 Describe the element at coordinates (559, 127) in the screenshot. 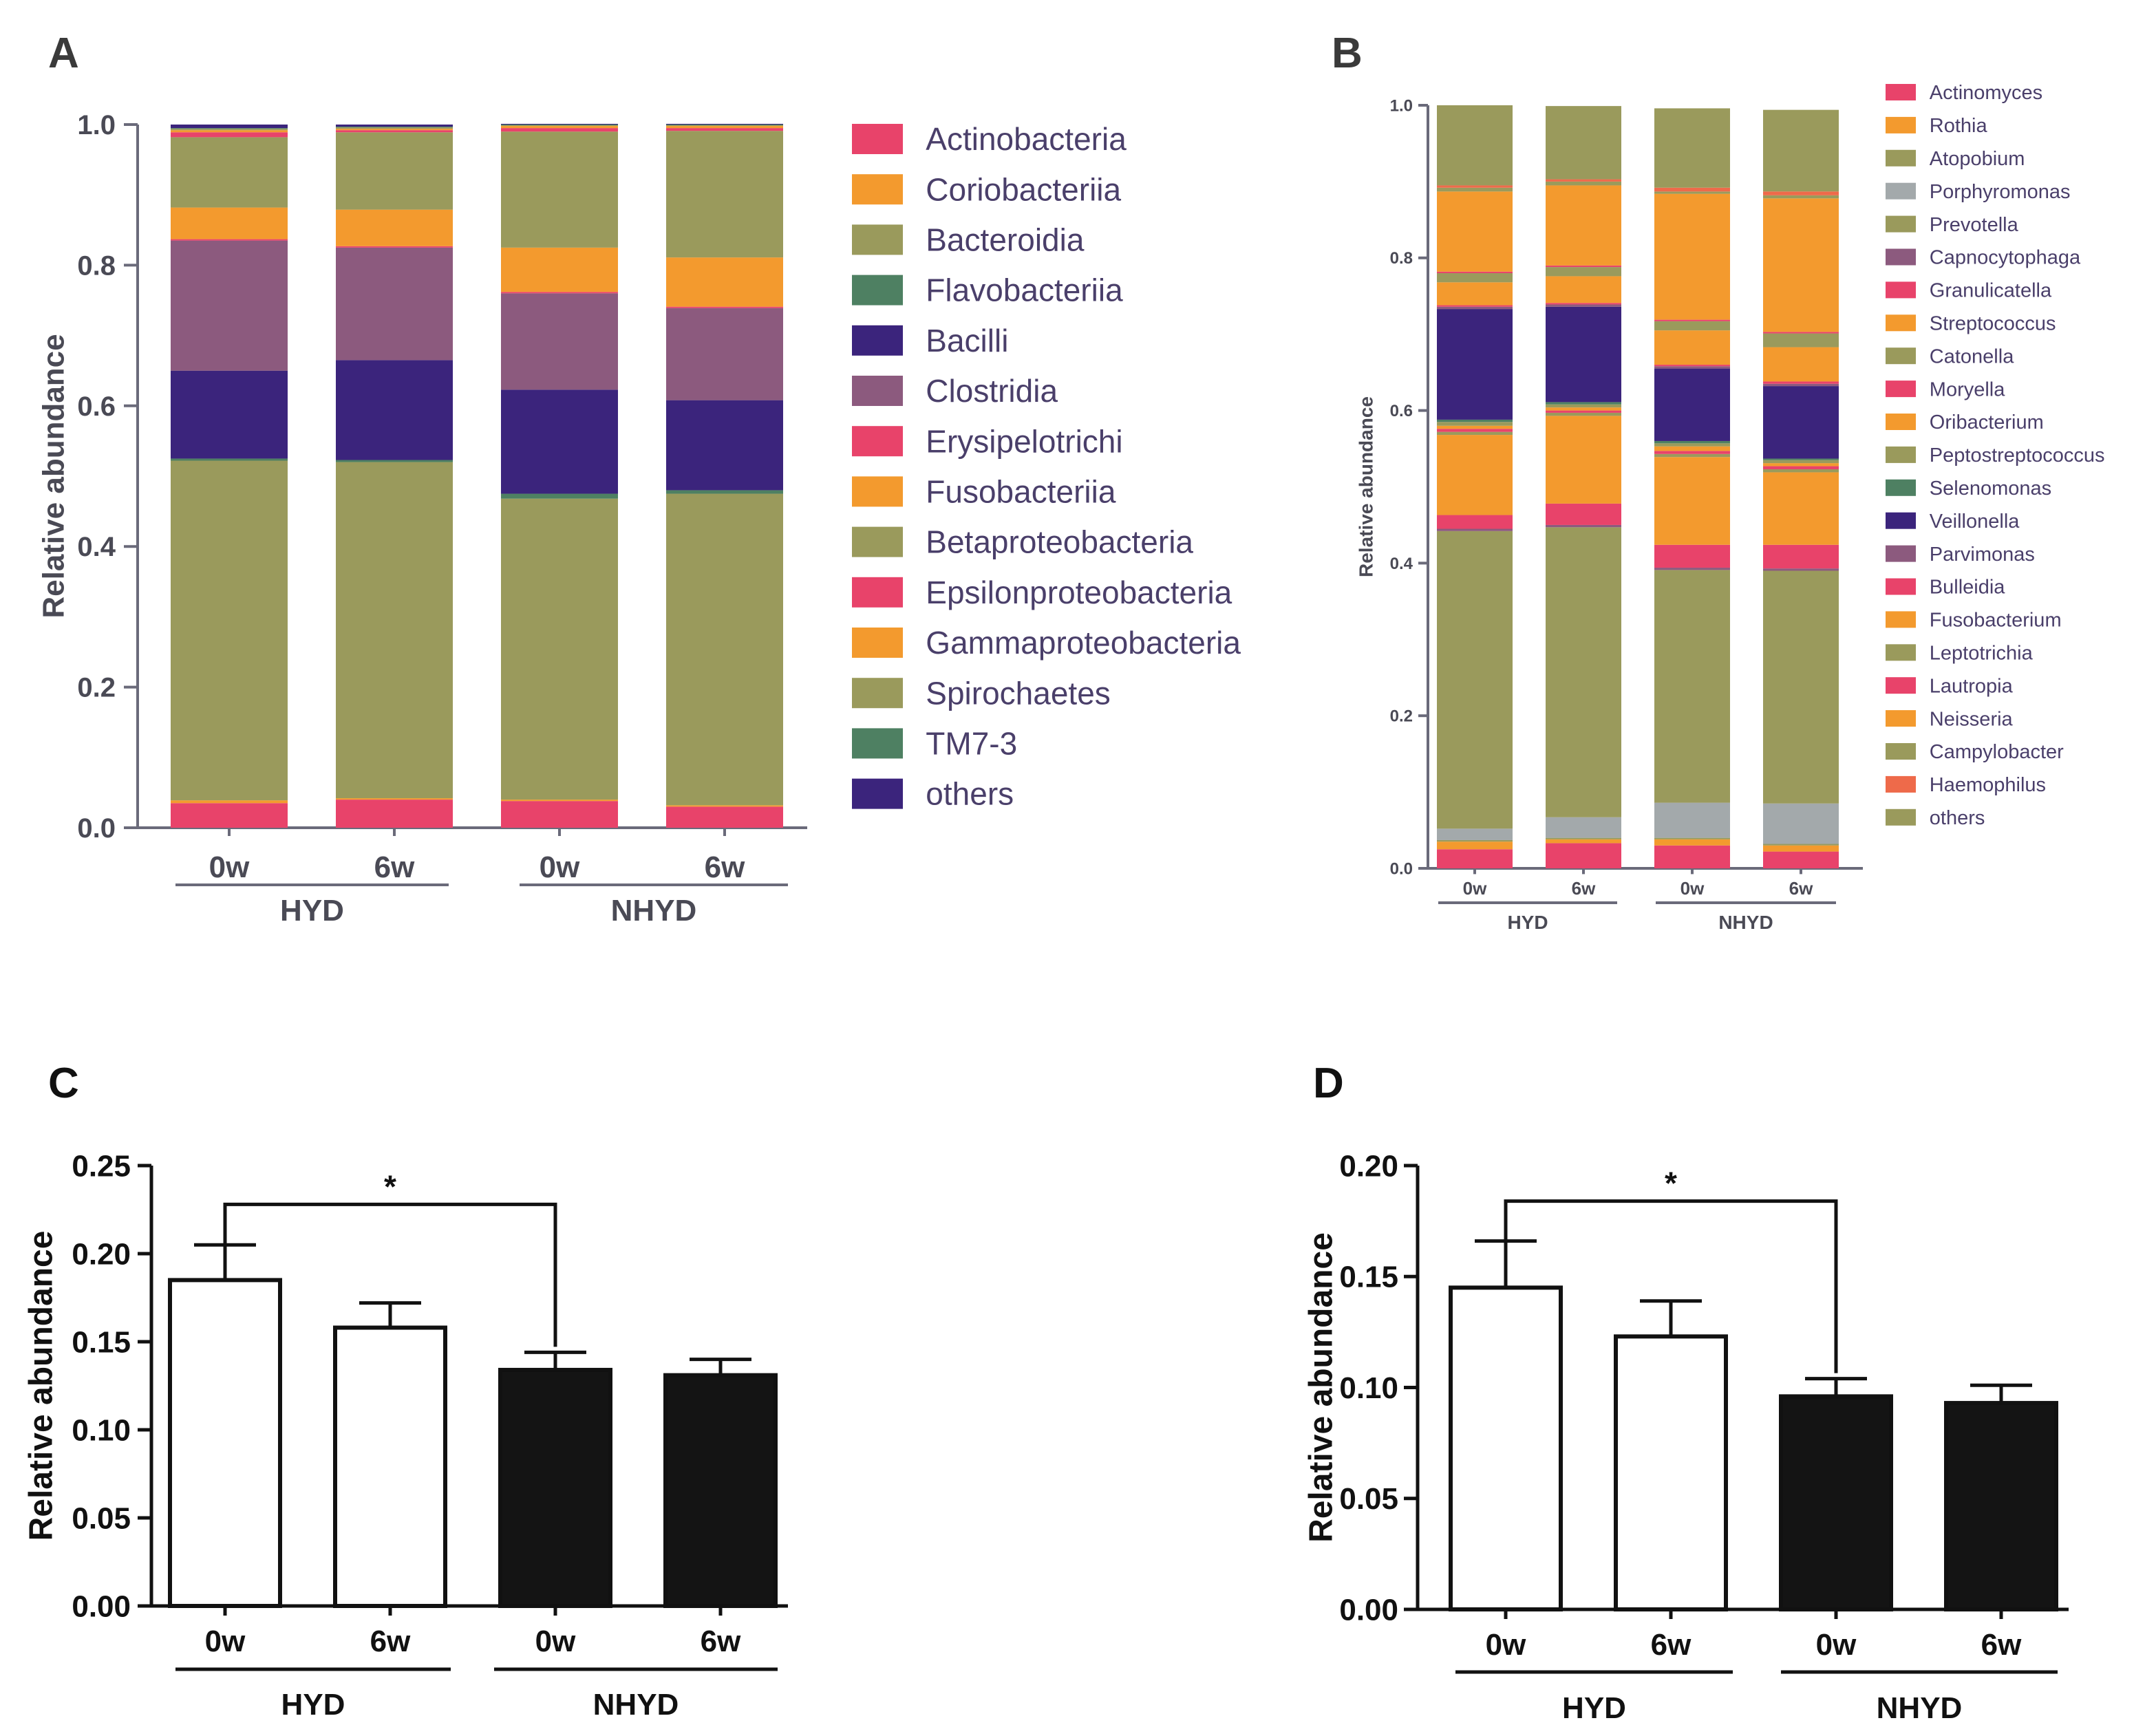

I see `bar-segment-gammaproteobacteria` at that location.